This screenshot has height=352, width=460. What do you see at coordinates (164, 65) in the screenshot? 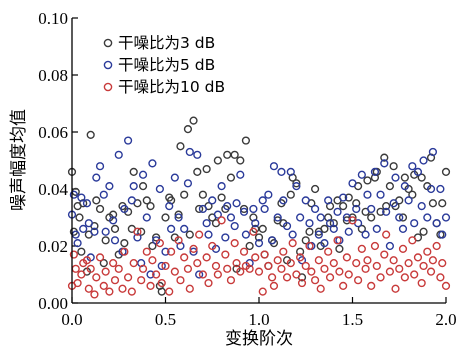
I see `legend: 干噪比为3 dB 干噪比为5 dB 干噪比为10 dB` at bounding box center [164, 65].